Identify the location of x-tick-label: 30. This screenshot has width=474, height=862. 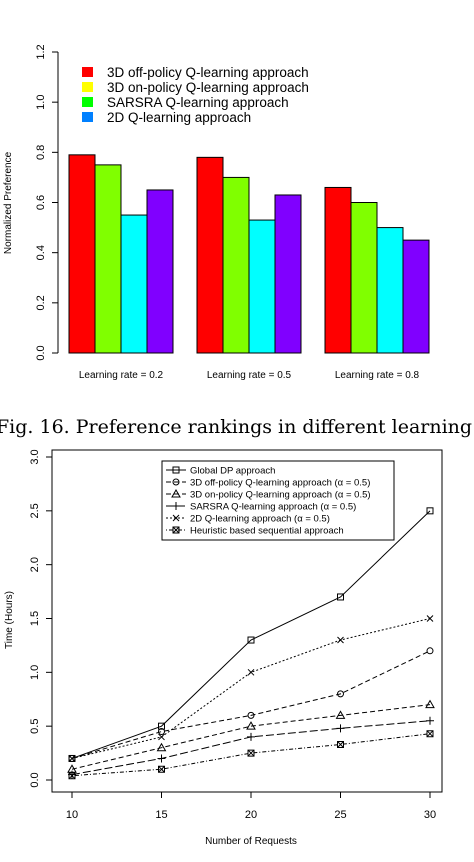
(430, 815).